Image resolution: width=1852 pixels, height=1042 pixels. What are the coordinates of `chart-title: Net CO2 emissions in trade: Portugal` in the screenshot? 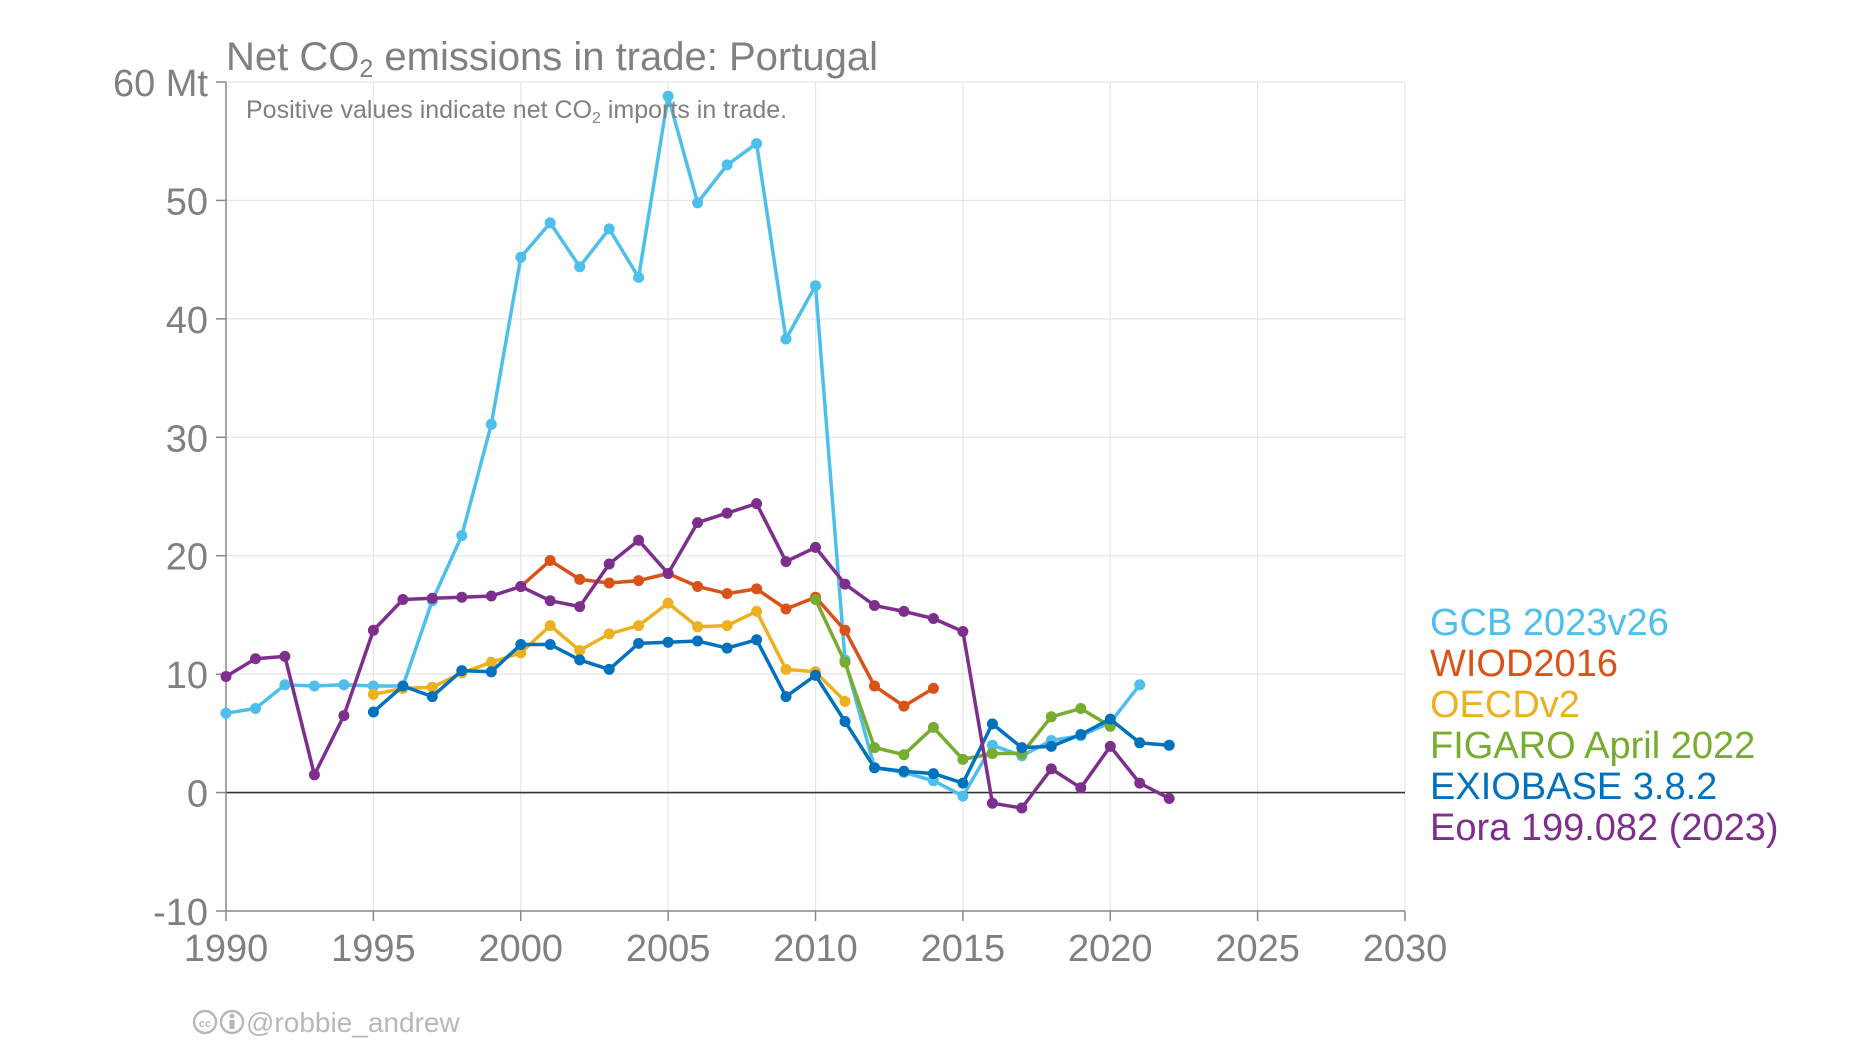 It's located at (552, 59).